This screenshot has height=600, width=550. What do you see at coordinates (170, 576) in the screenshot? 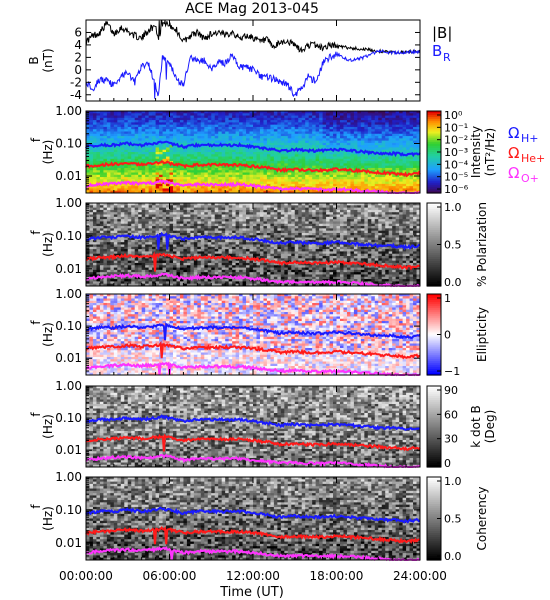
I see `x-tick-label: 06:00:00` at bounding box center [170, 576].